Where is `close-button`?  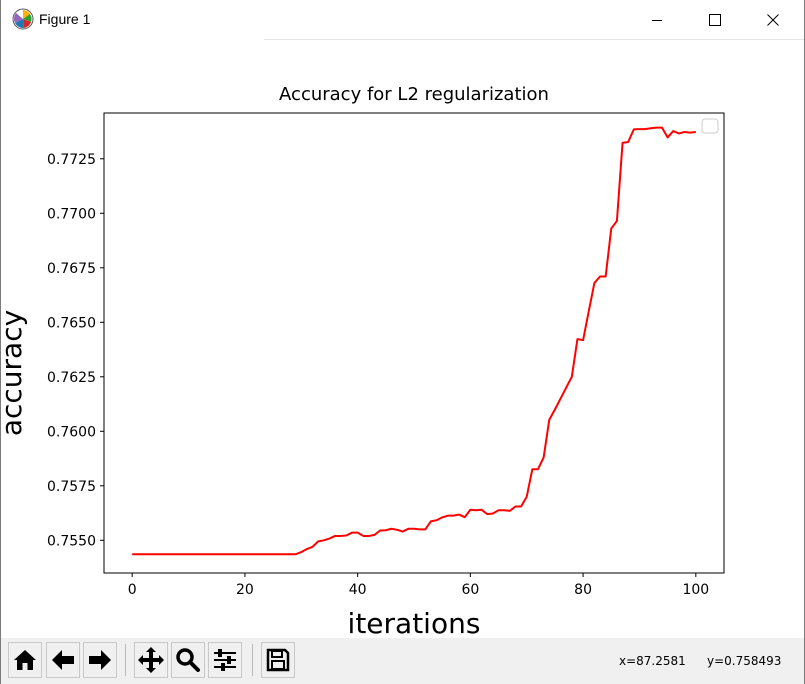
close-button is located at coordinates (773, 20).